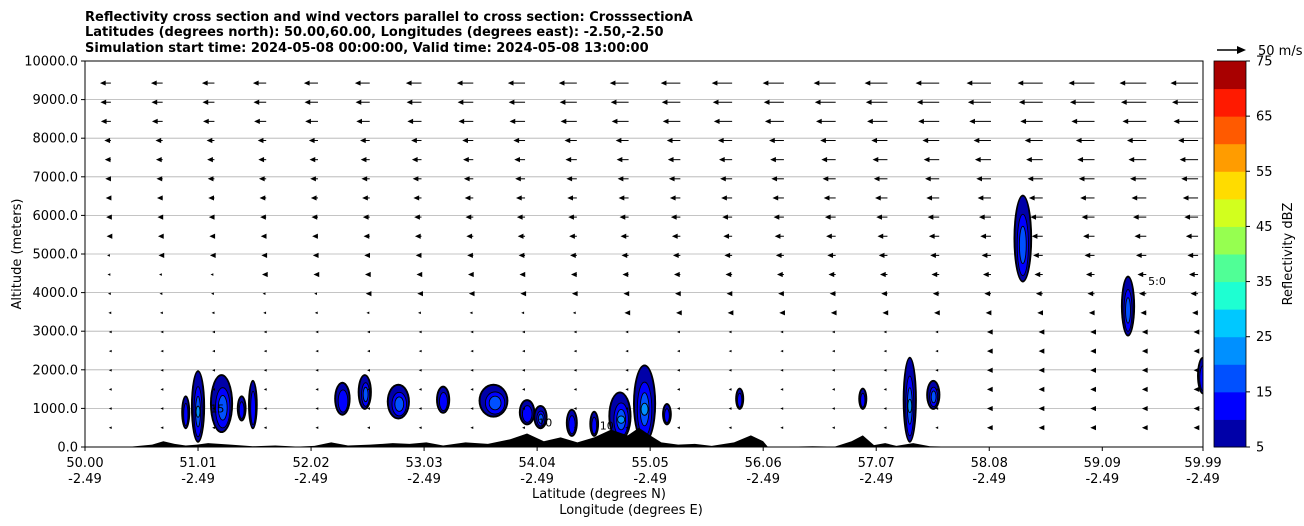 The width and height of the screenshot is (1304, 526). What do you see at coordinates (84, 463) in the screenshot?
I see `x-tick-label-lat: 50.00` at bounding box center [84, 463].